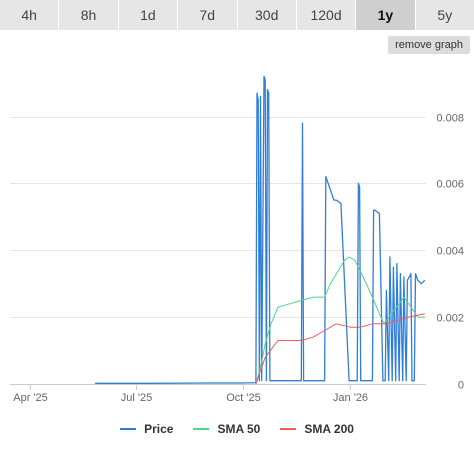 The width and height of the screenshot is (474, 455). Describe the element at coordinates (329, 429) in the screenshot. I see `legend-label-sma-200: SMA 200` at that location.